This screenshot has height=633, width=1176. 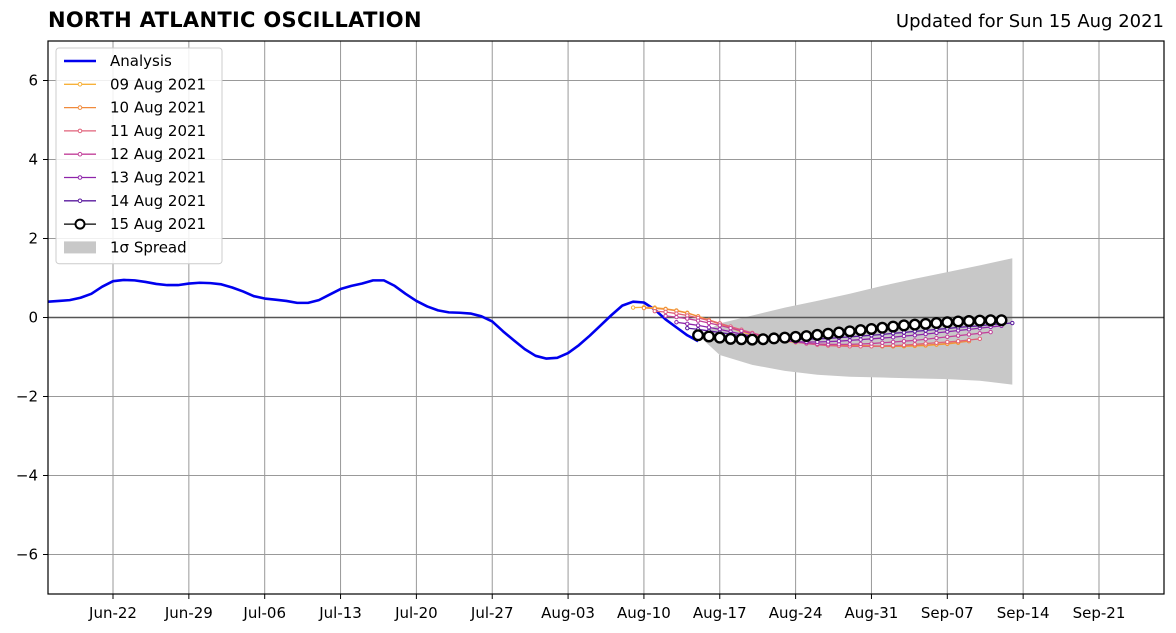 I want to click on x-tick-label: Jun-22, so click(x=112, y=613).